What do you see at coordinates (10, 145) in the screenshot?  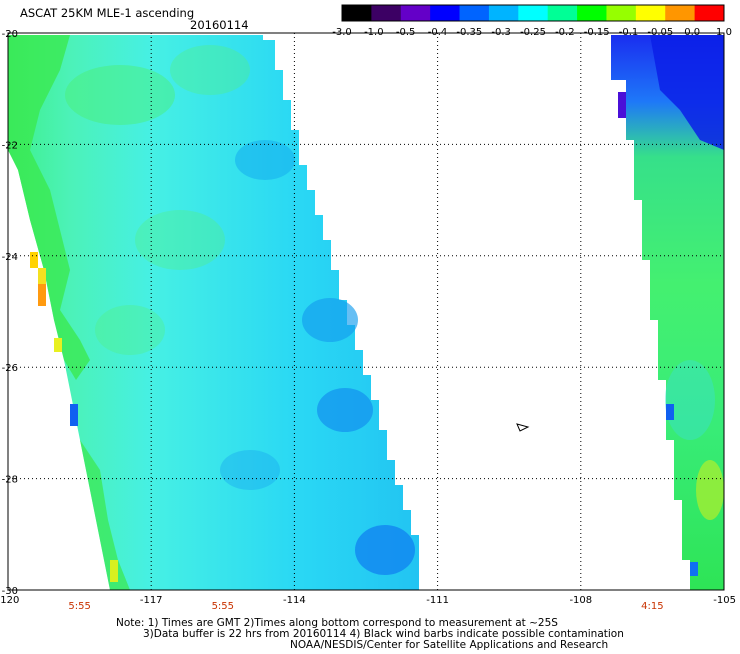 I see `latitude-label: -22` at bounding box center [10, 145].